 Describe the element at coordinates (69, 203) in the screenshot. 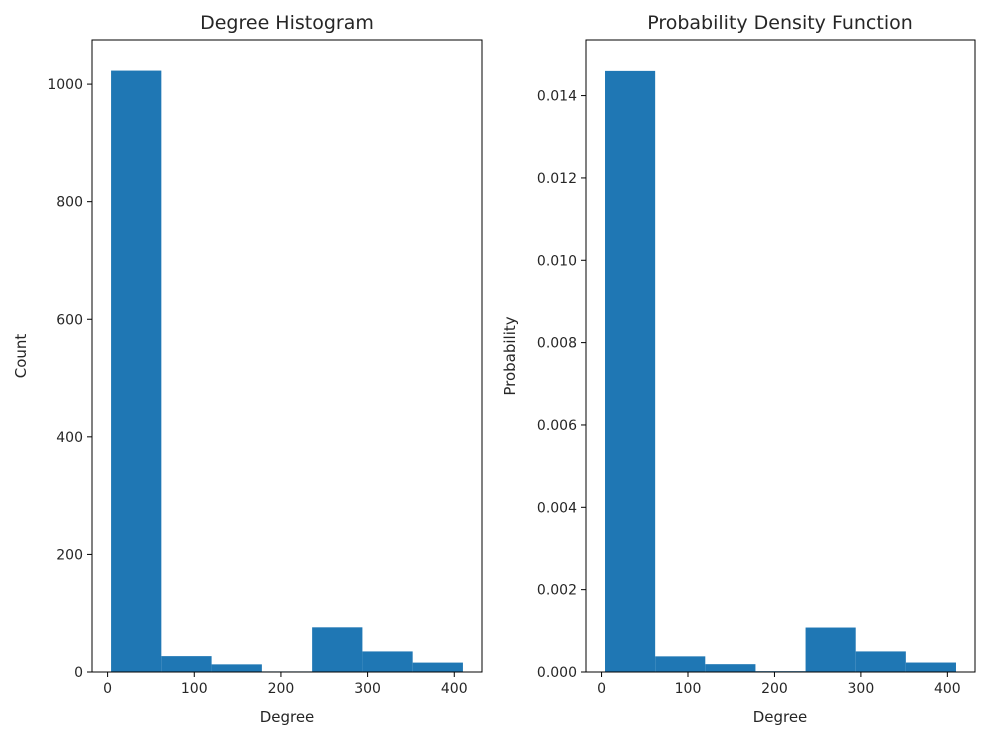

I see `y-tick-label: 800` at that location.